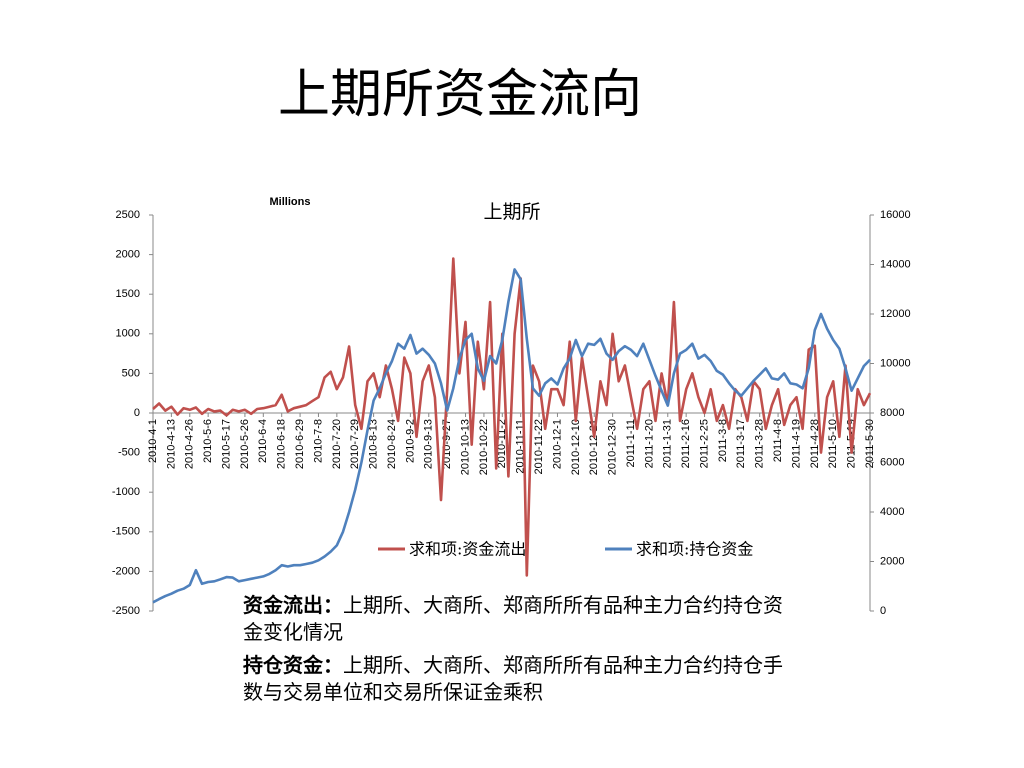 The image size is (1024, 768). I want to click on y-tick-label: -1000, so click(126, 492).